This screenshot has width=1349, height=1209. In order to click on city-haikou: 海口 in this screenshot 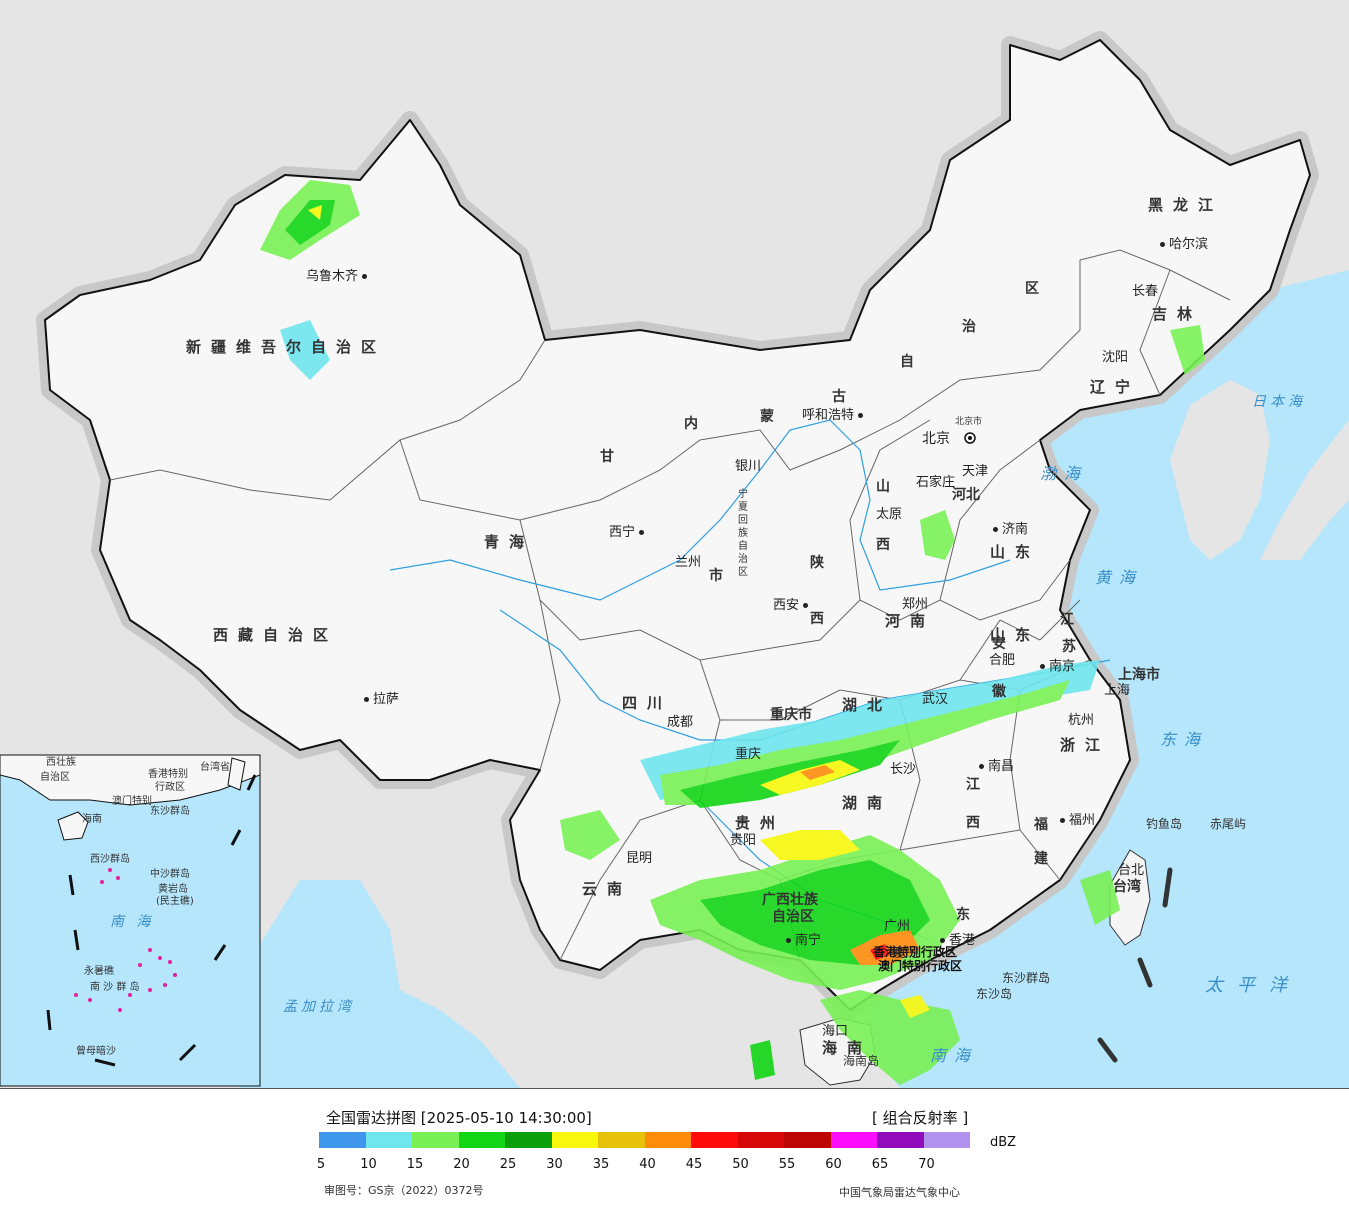, I will do `click(835, 1031)`.